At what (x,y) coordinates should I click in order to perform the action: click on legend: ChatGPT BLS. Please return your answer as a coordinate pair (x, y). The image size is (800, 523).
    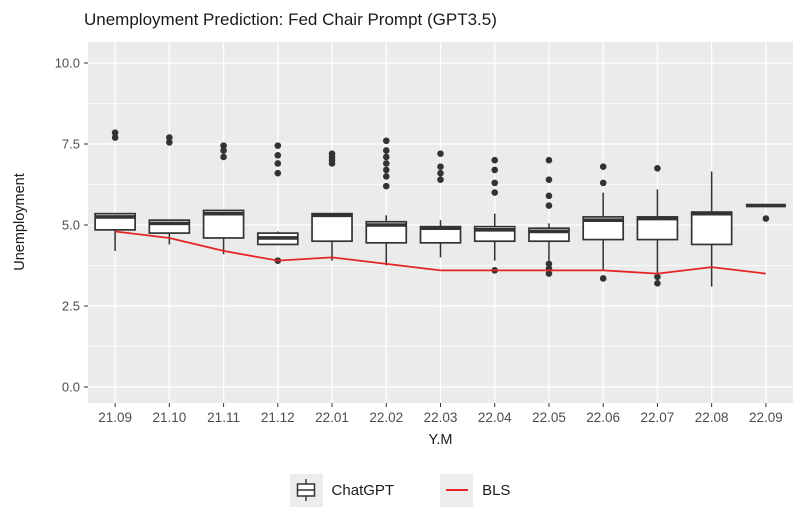
    Looking at the image, I should click on (400, 490).